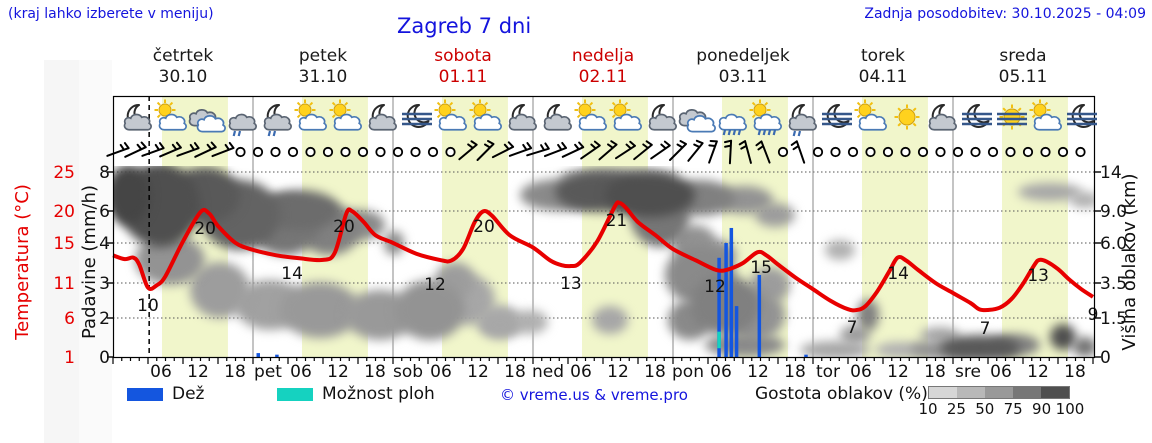 Image resolution: width=1152 pixels, height=443 pixels. Describe the element at coordinates (69, 358) in the screenshot. I see `temp-axis-tick: 1` at that location.